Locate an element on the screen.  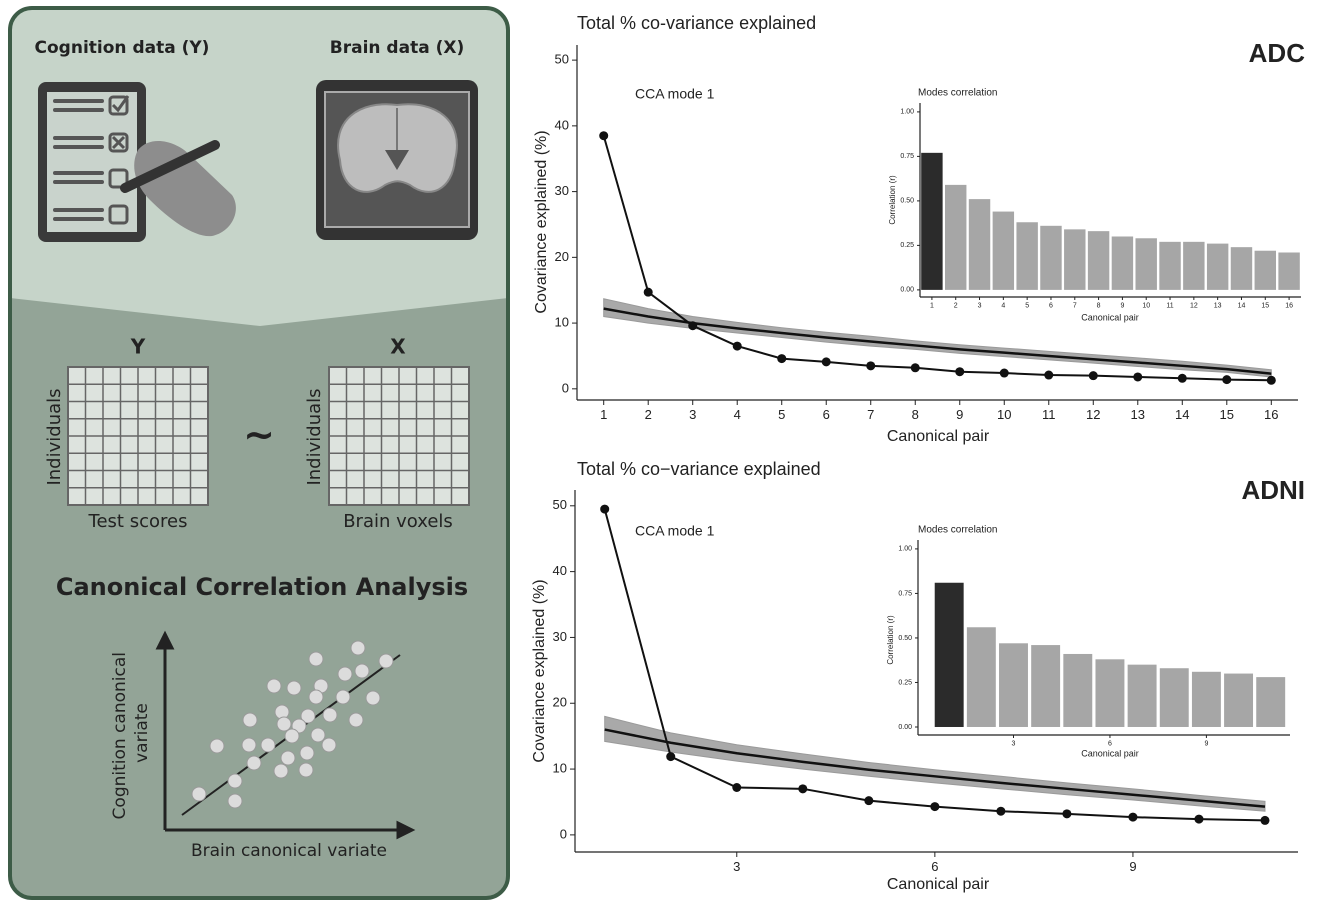
series-line is located at coordinates (935, 768).